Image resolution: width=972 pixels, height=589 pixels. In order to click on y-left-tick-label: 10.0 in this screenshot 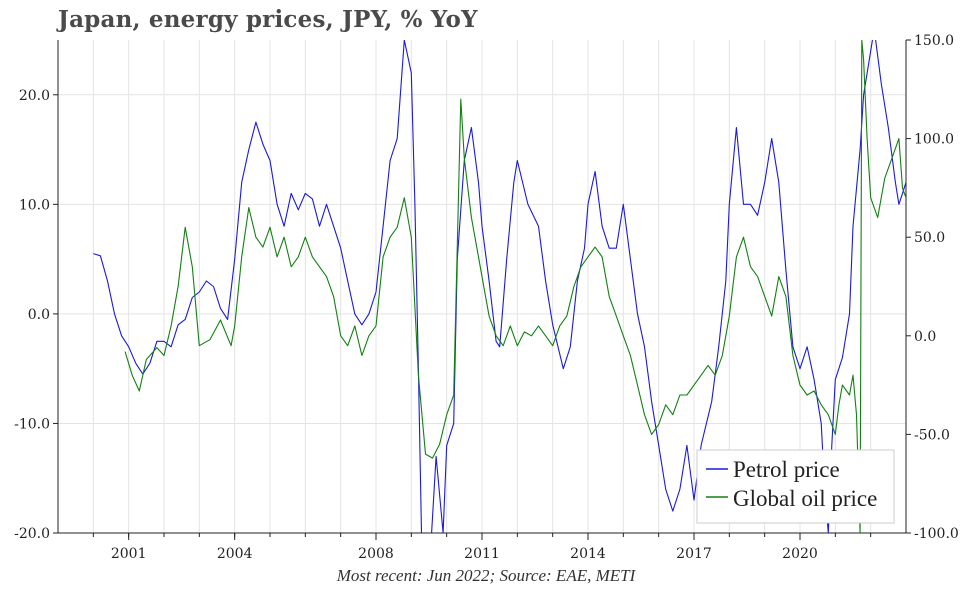, I will do `click(34, 205)`.